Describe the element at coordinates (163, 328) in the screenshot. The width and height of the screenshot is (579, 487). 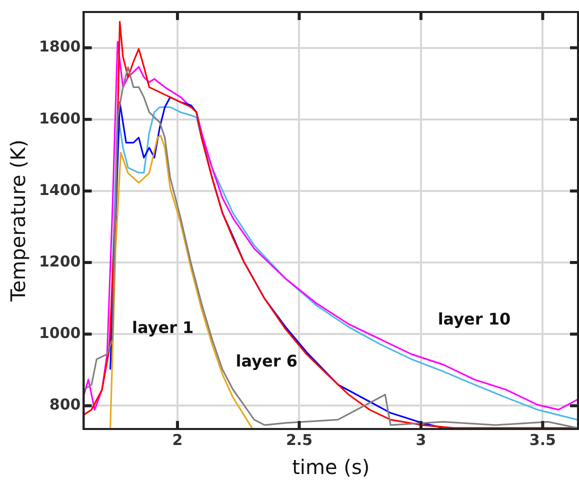
I see `annotation: layer 1` at that location.